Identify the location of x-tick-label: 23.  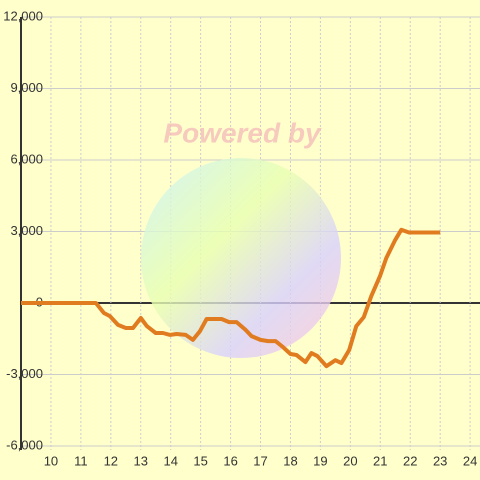
(440, 460).